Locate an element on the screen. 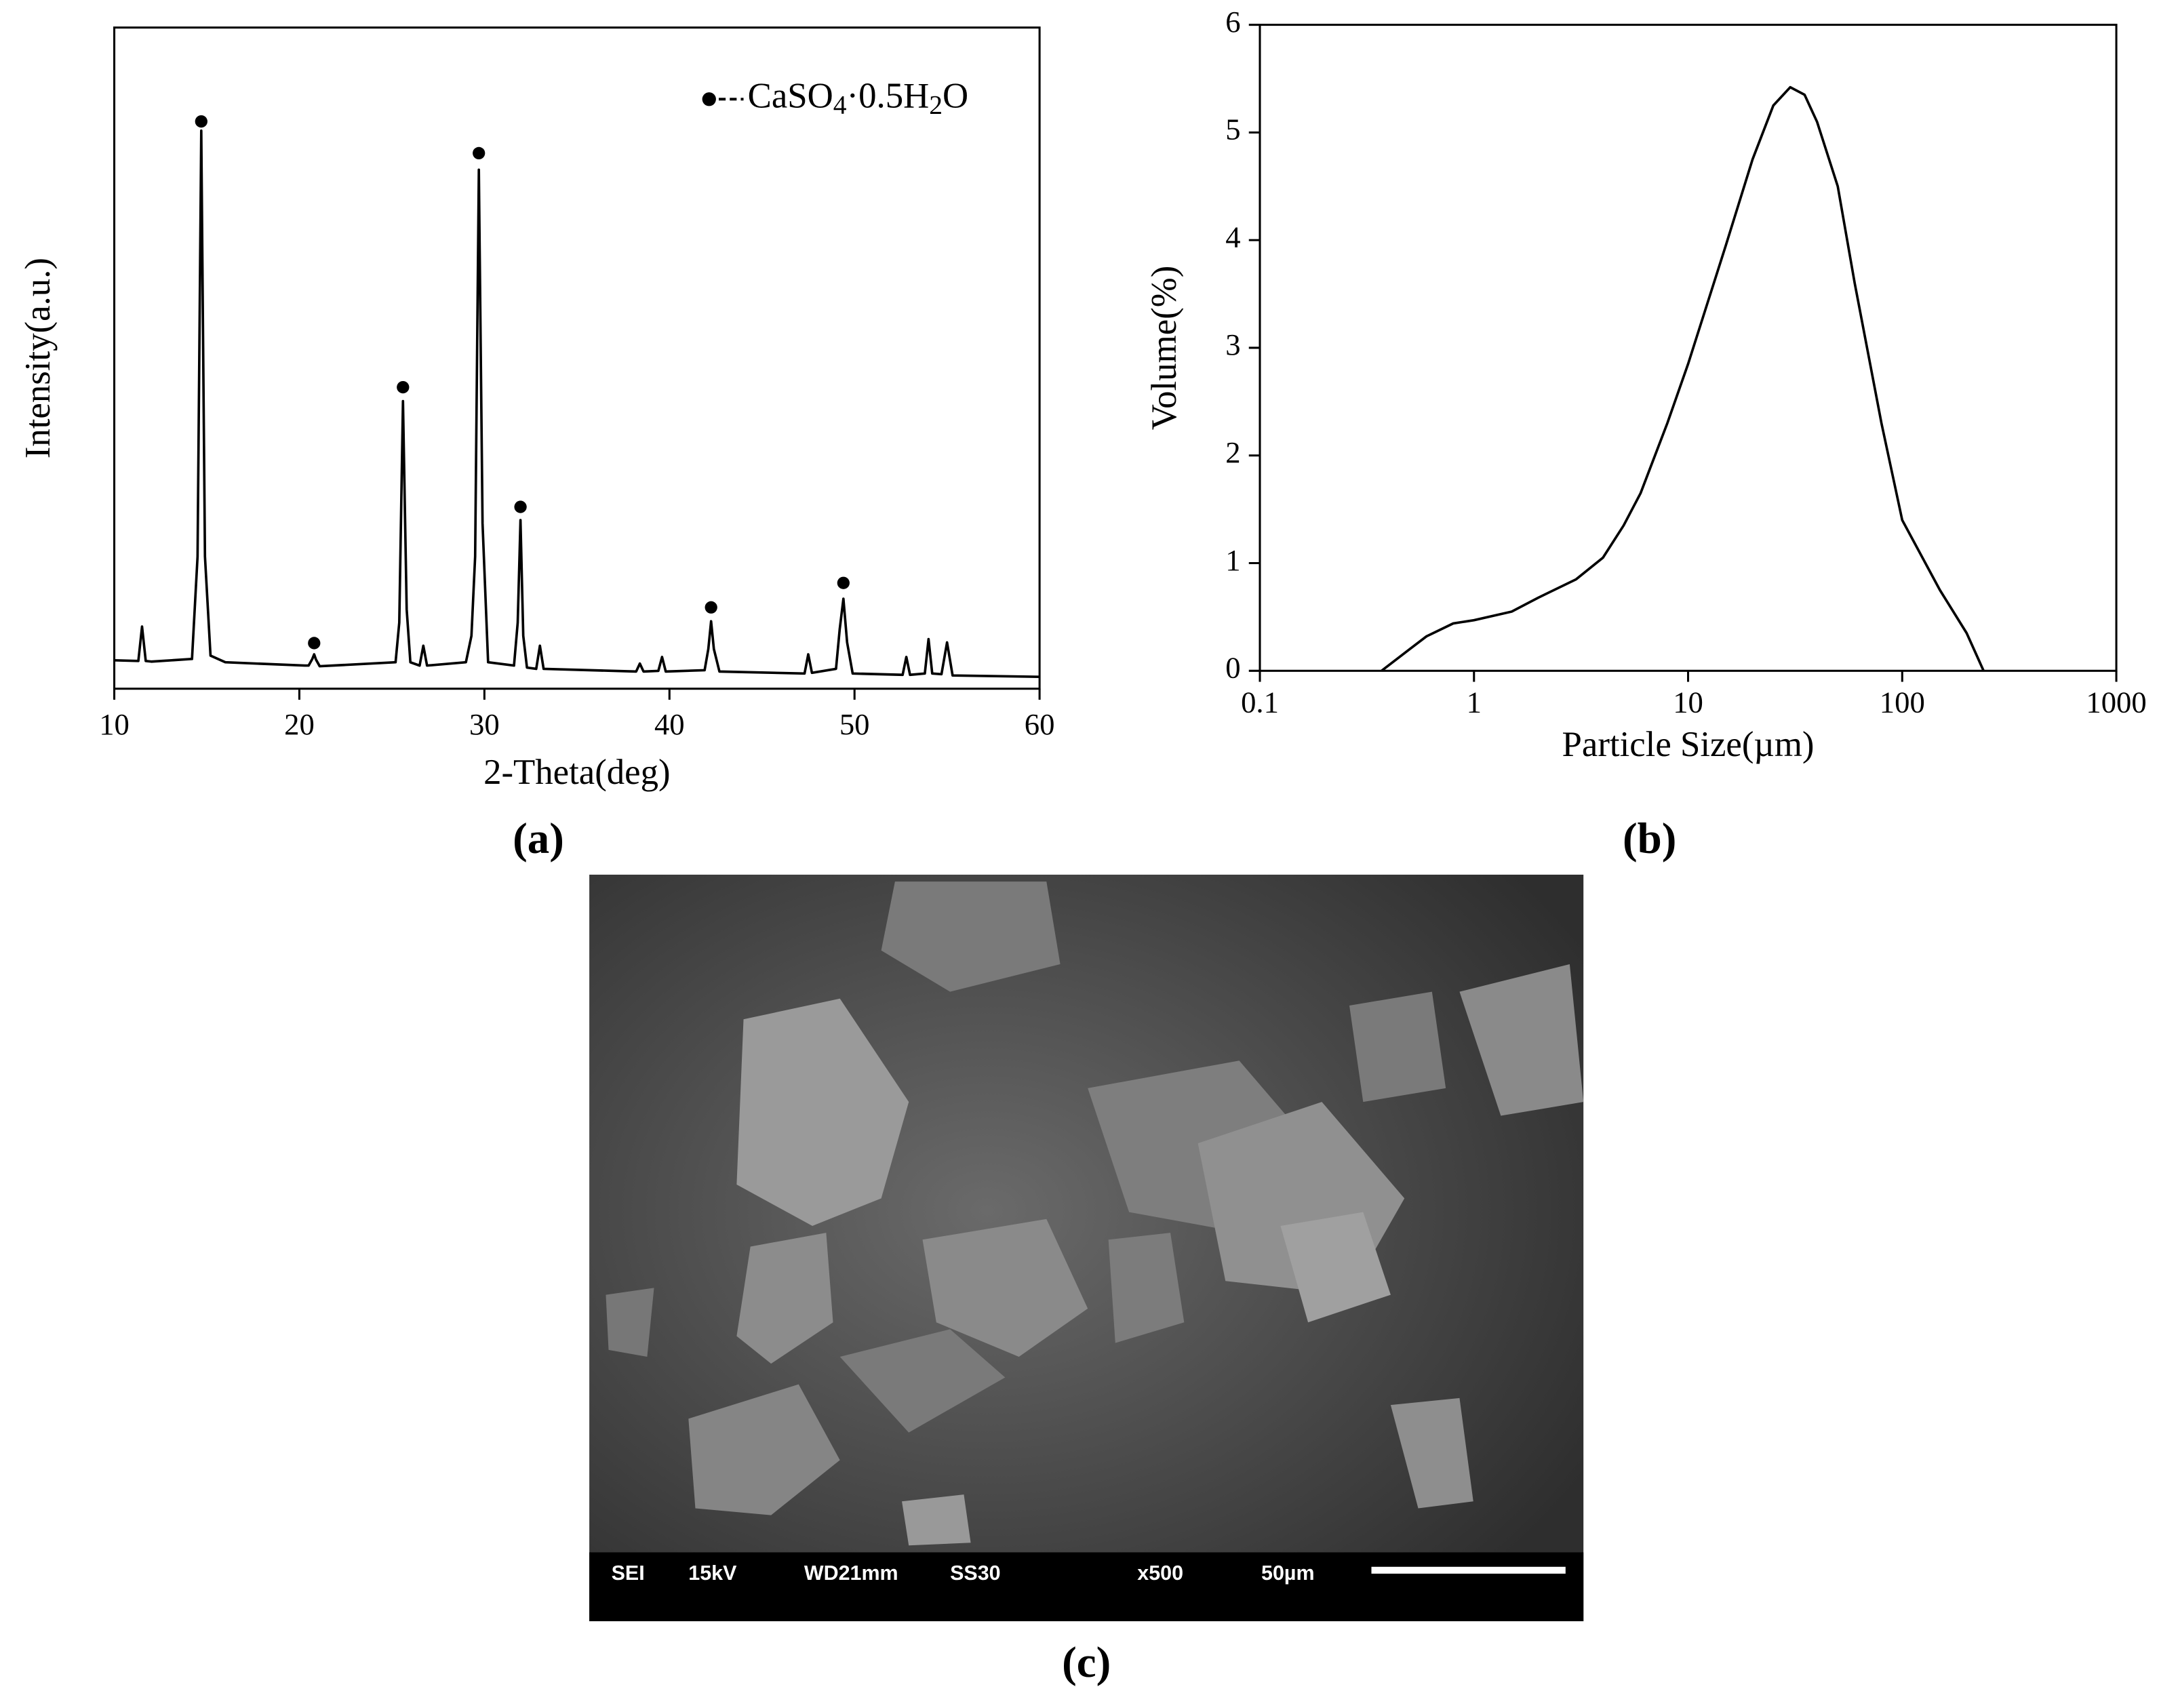 This screenshot has width=2159, height=1708. info-text: x500 is located at coordinates (1160, 1573).